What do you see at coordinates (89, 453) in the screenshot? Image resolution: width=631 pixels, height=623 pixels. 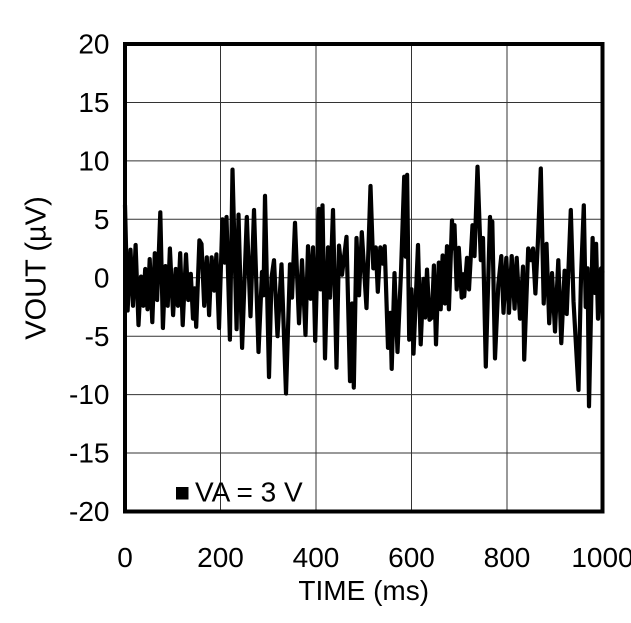 I see `svg-text: -15` at bounding box center [89, 453].